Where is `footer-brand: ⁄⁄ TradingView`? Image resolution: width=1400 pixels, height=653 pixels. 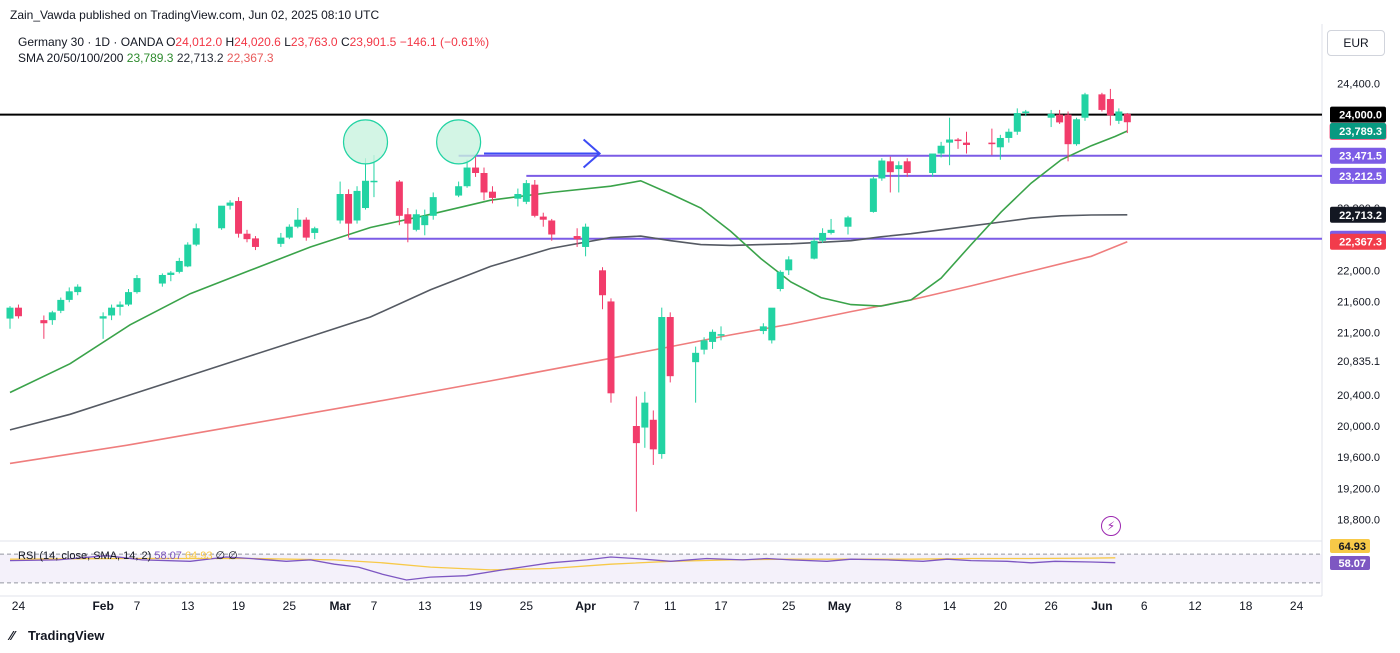 footer-brand: ⁄⁄ TradingView is located at coordinates (57, 635).